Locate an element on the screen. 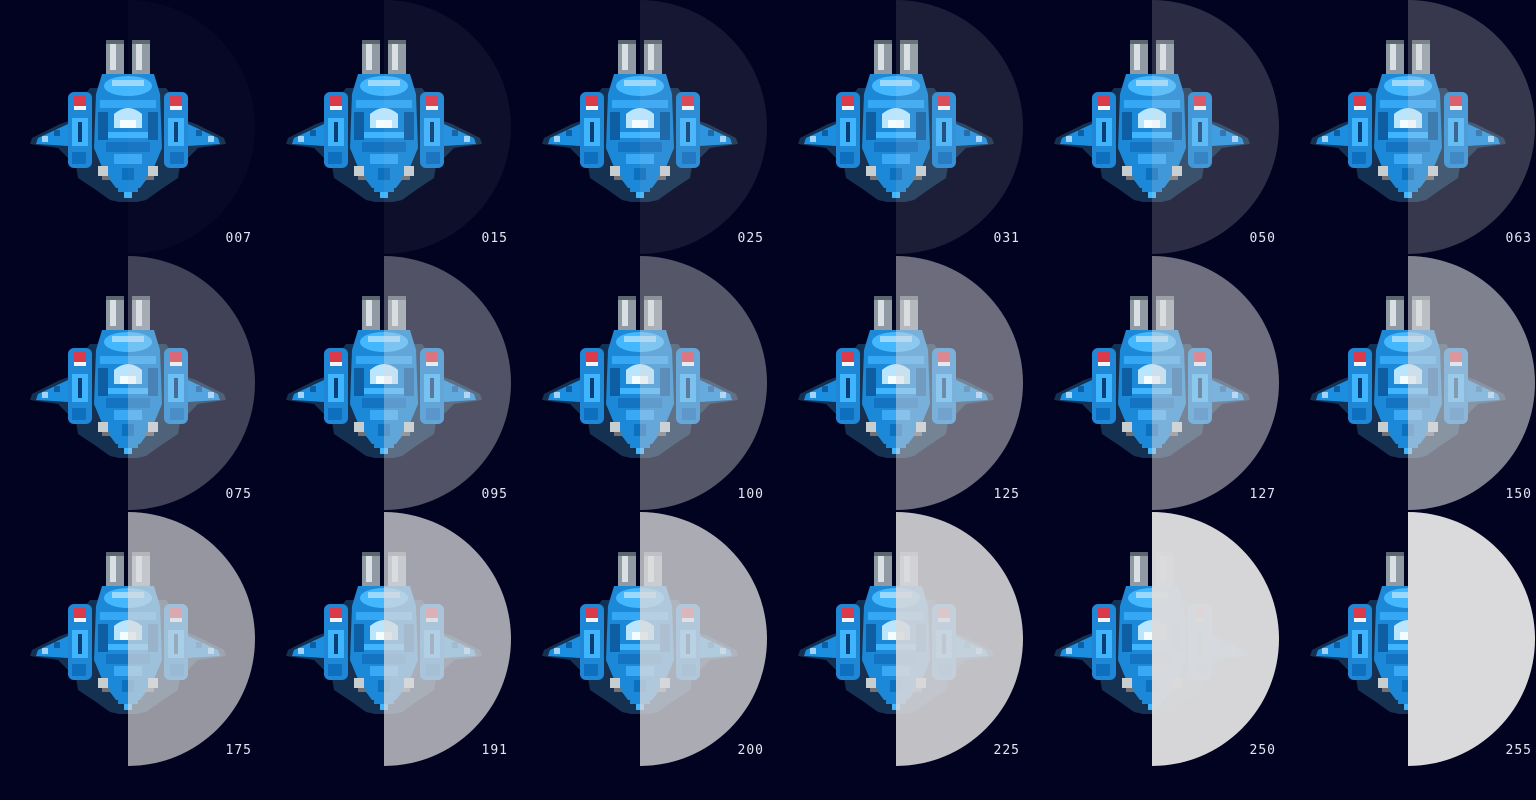 This screenshot has width=1536, height=800. frame-cell: 031 is located at coordinates (896, 128).